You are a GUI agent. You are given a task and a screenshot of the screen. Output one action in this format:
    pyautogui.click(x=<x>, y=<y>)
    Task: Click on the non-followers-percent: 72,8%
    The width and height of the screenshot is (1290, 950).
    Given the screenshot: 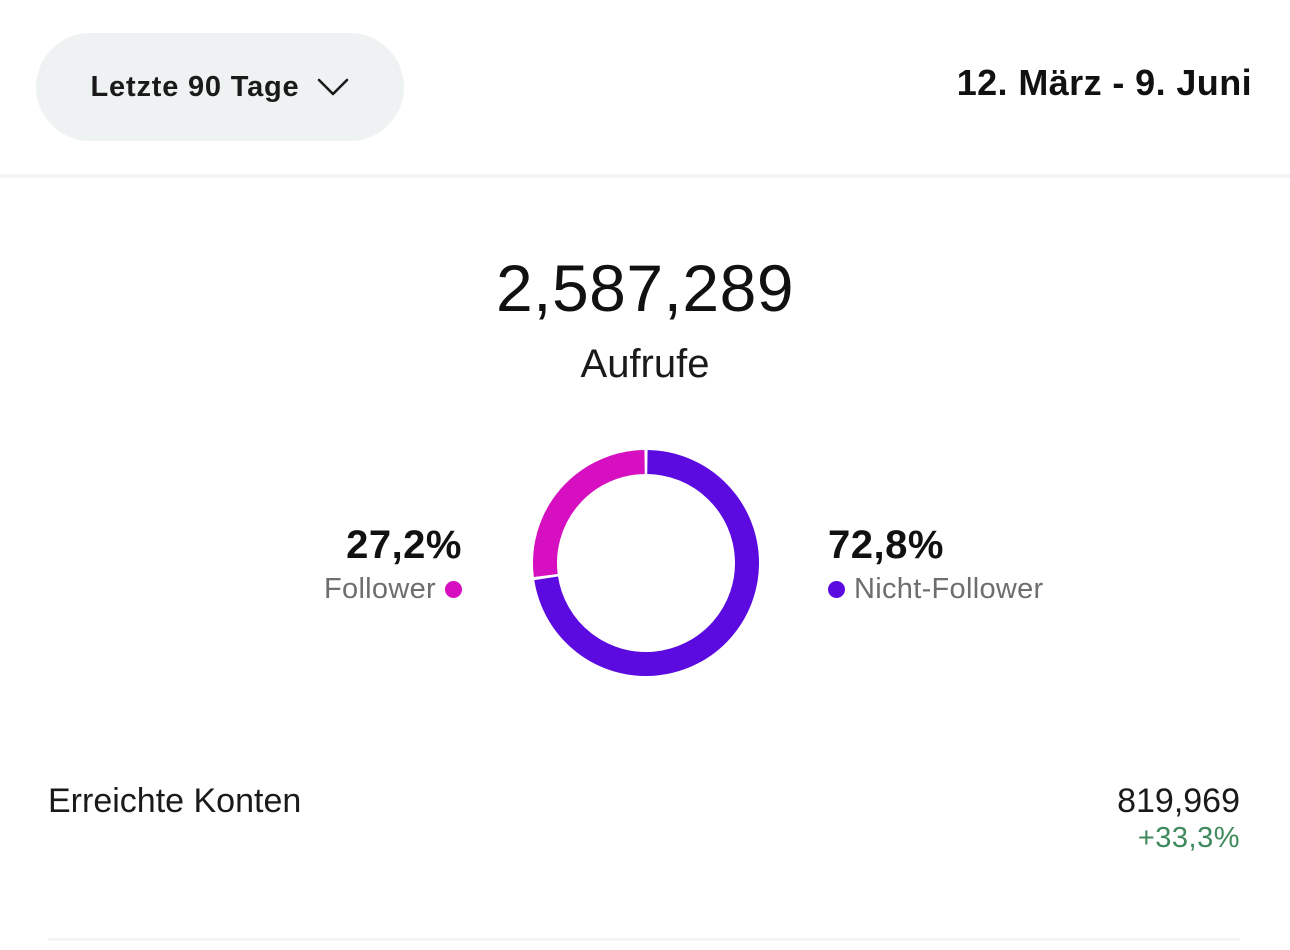 What is the action you would take?
    pyautogui.click(x=886, y=545)
    